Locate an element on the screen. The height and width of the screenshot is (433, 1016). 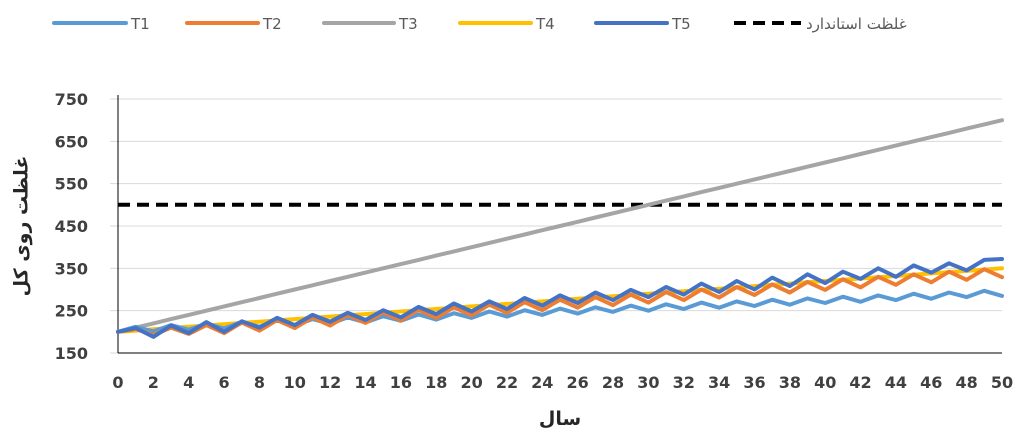
legend-label-standard-concentration: غلظت استاندارد is located at coordinates (856, 24).